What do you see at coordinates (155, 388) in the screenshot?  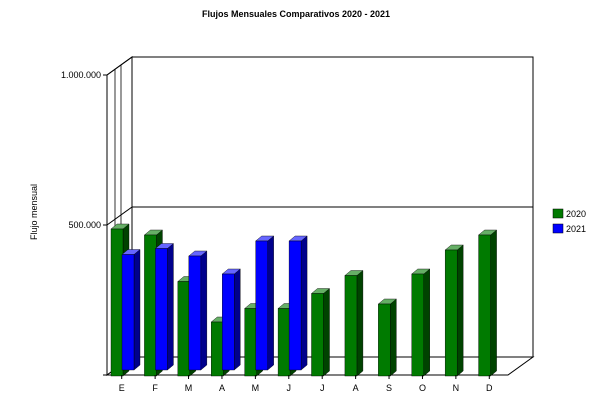 I see `x-tick-label: F` at bounding box center [155, 388].